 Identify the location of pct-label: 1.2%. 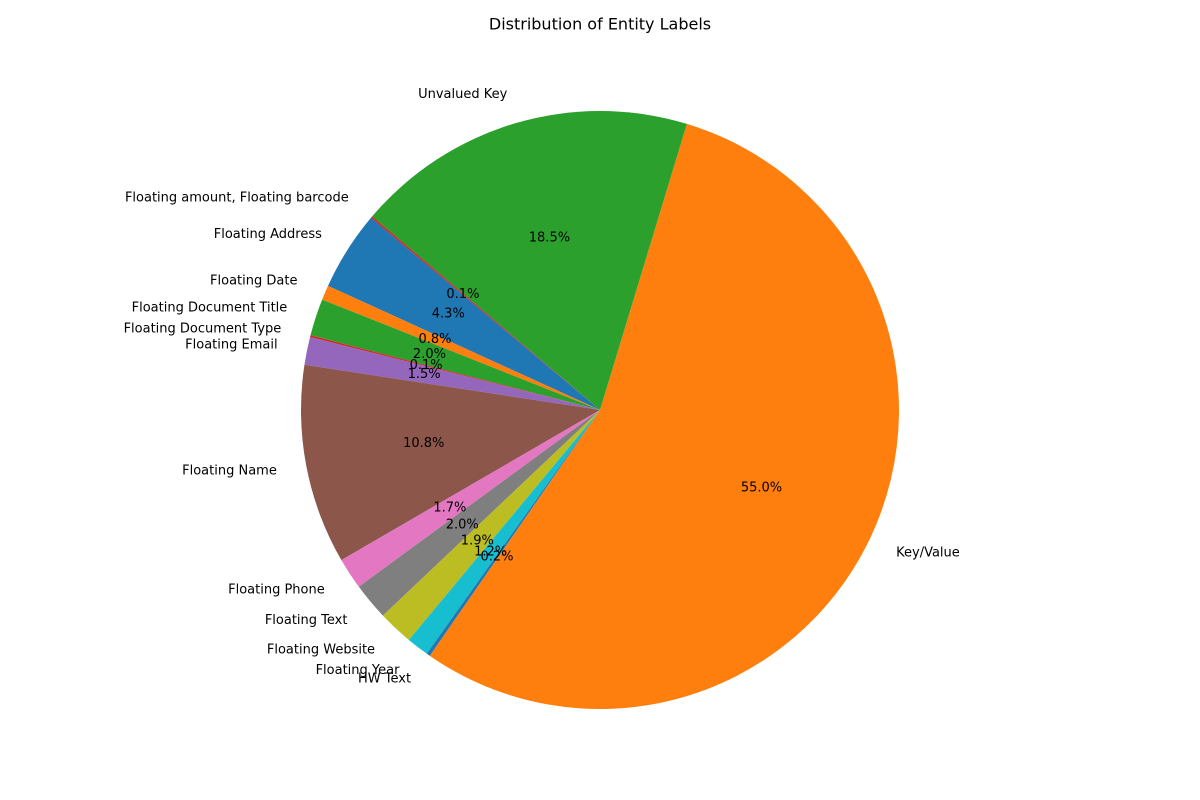
(490, 552).